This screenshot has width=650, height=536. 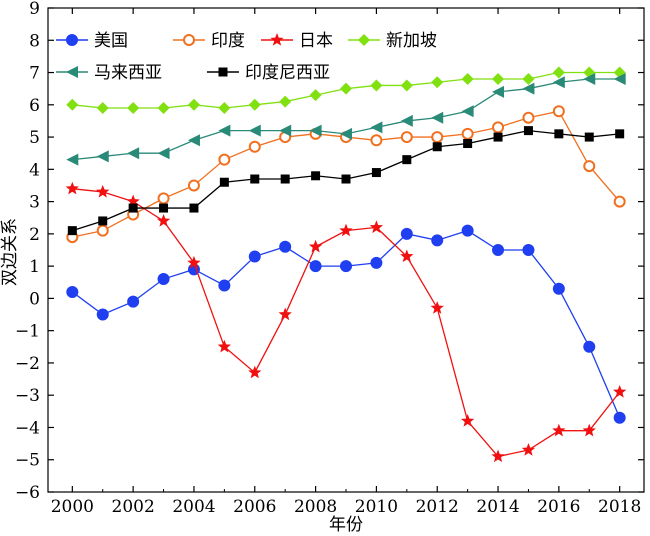 I want to click on legend-label: 美国, so click(x=111, y=41).